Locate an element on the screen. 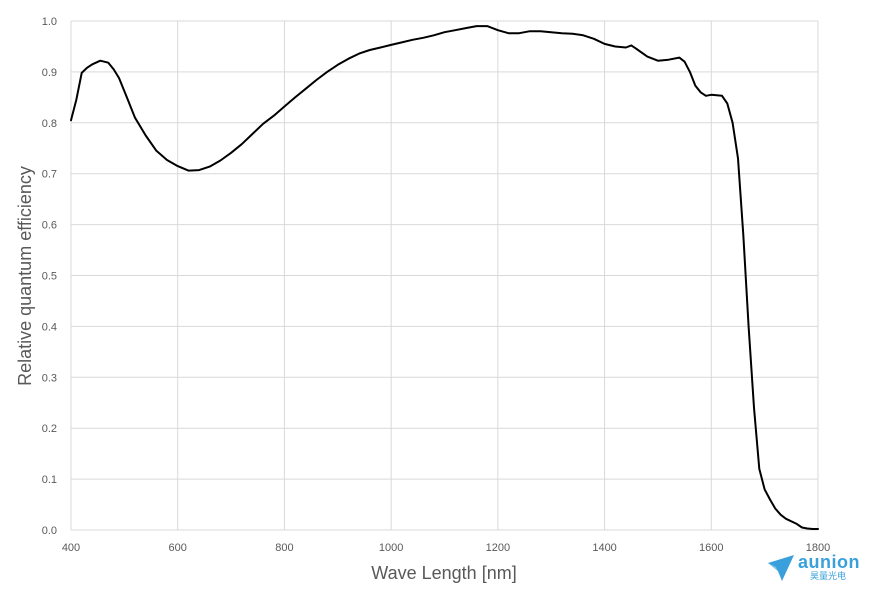  logo-wordmark: aunion is located at coordinates (829, 562).